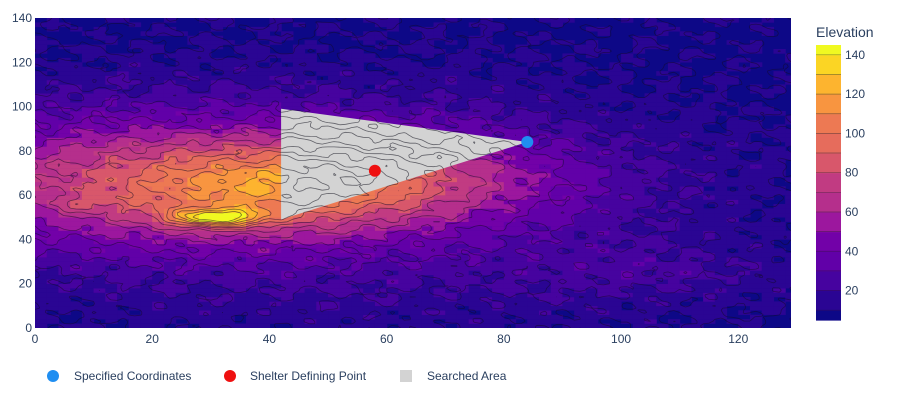  Describe the element at coordinates (132, 376) in the screenshot. I see `legend-item-label: Specified Coordinates` at that location.